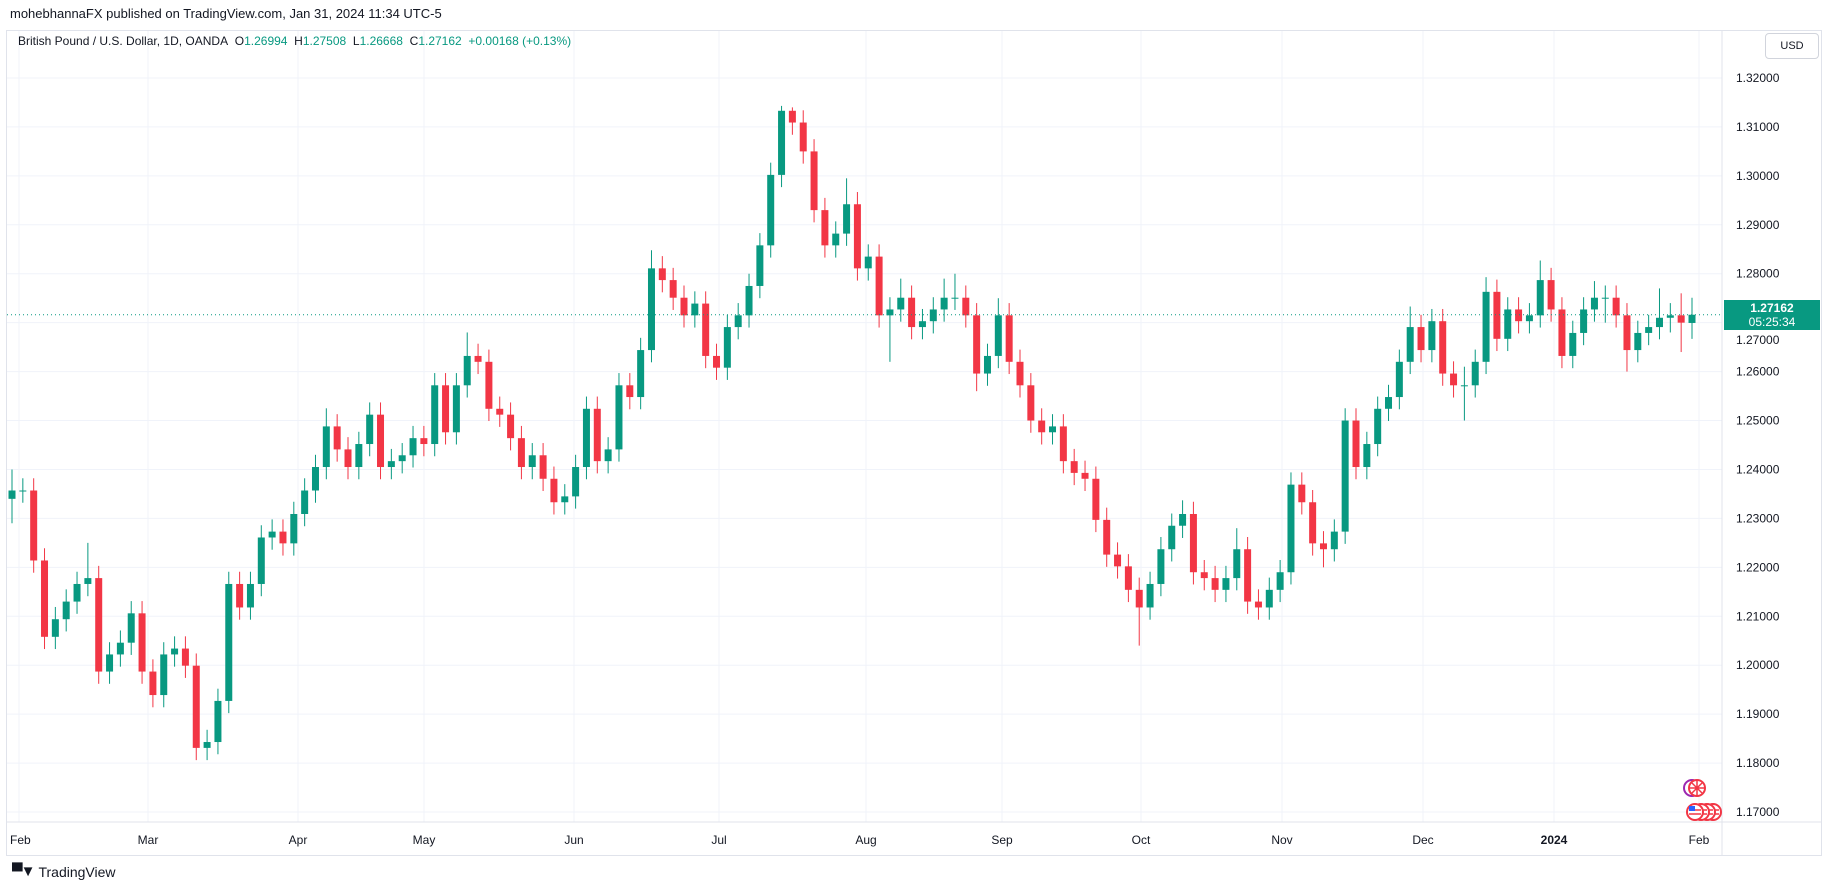  What do you see at coordinates (1758, 225) in the screenshot?
I see `y-tick-label: 1.29000` at bounding box center [1758, 225].